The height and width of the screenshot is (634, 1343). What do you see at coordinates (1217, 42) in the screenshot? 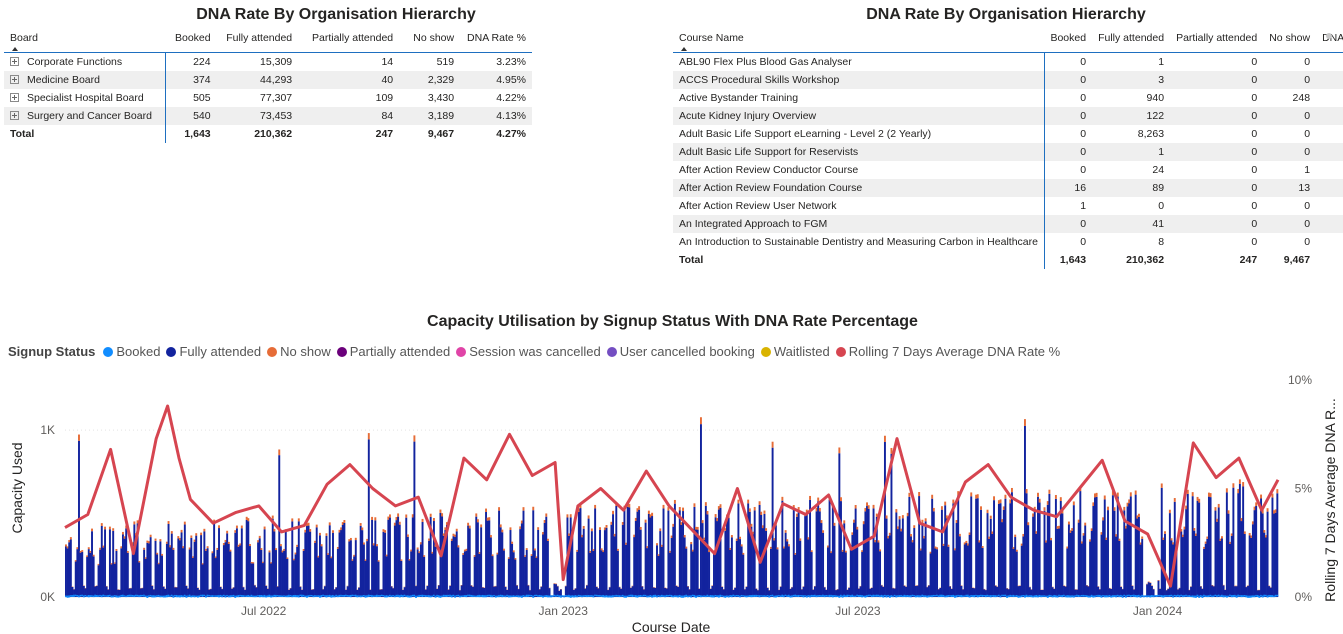
I see `course-table-col-header: Partially attended` at bounding box center [1217, 42].